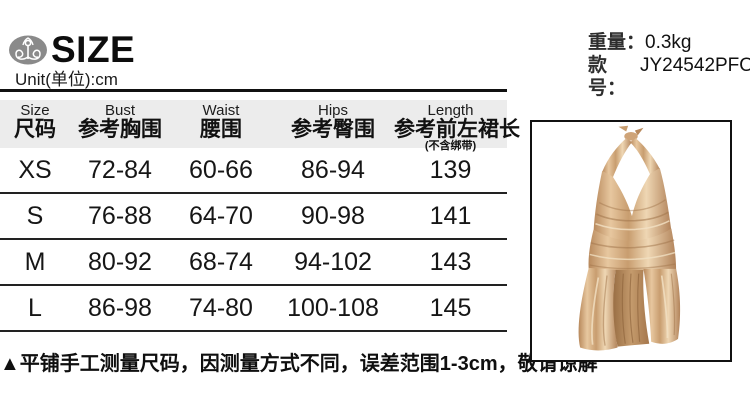  Describe the element at coordinates (120, 307) in the screenshot. I see `cell-bust: 86-98` at that location.